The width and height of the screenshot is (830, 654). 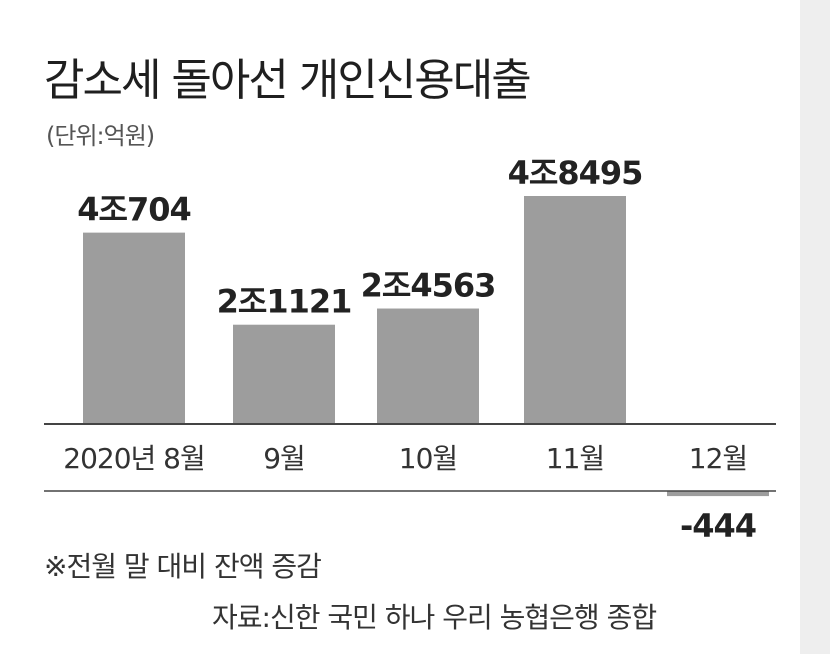 What do you see at coordinates (575, 173) in the screenshot?
I see `data-label: 4조8495` at bounding box center [575, 173].